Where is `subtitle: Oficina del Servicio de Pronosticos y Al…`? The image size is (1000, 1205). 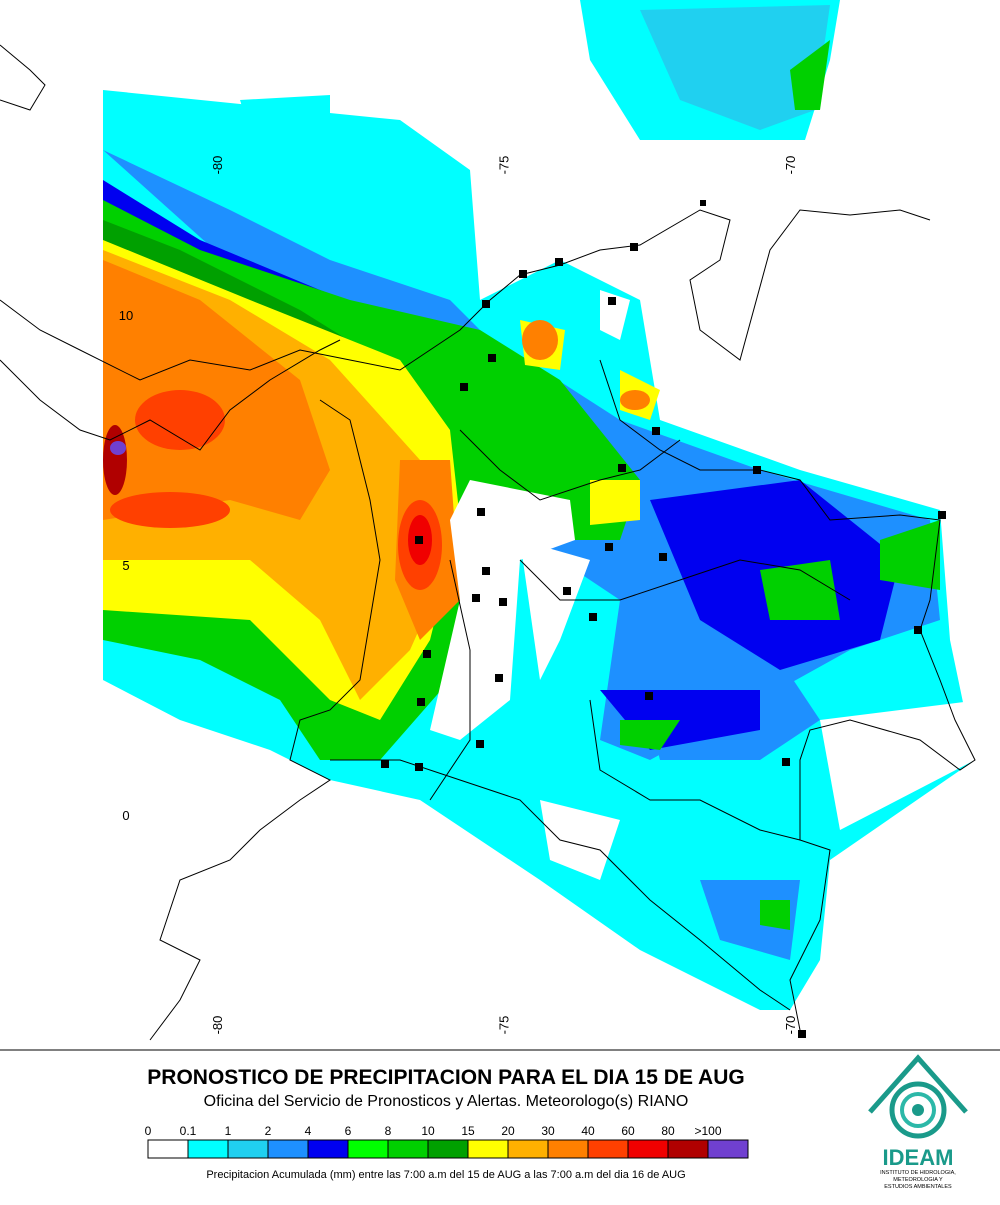
subtitle: Oficina del Servicio de Pronosticos y Al… is located at coordinates (446, 1101).